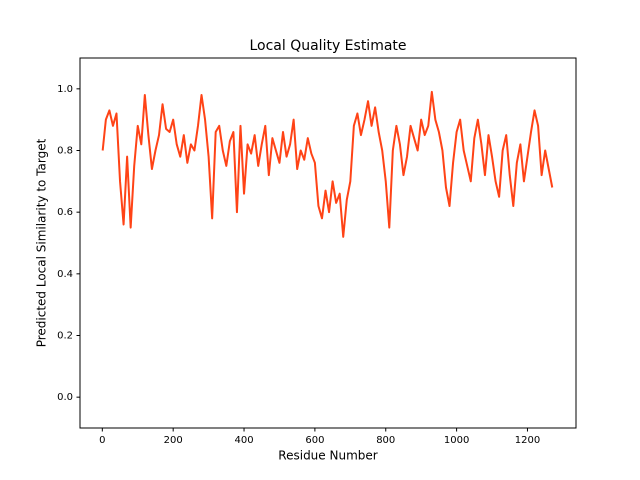  Describe the element at coordinates (65, 397) in the screenshot. I see `y-tick-label: 0.0` at that location.